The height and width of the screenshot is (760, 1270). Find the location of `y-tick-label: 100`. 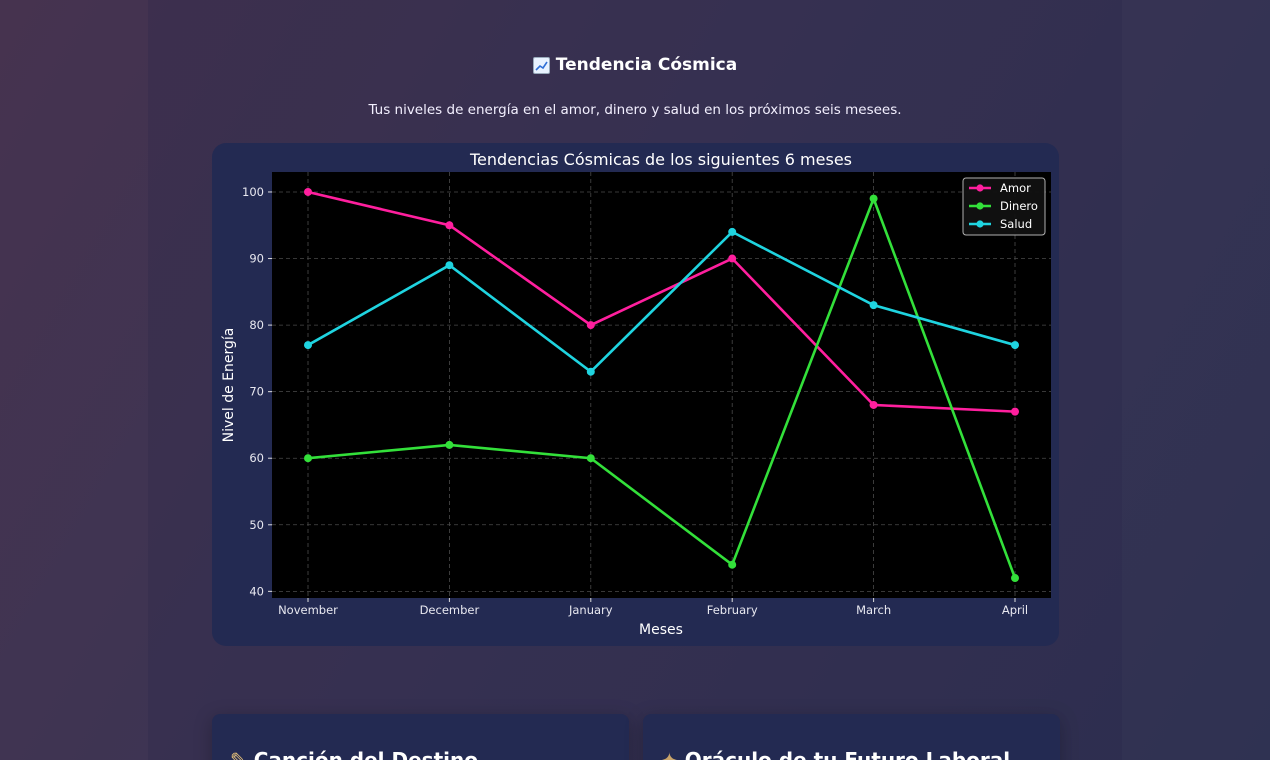

y-tick-label: 100 is located at coordinates (253, 192).